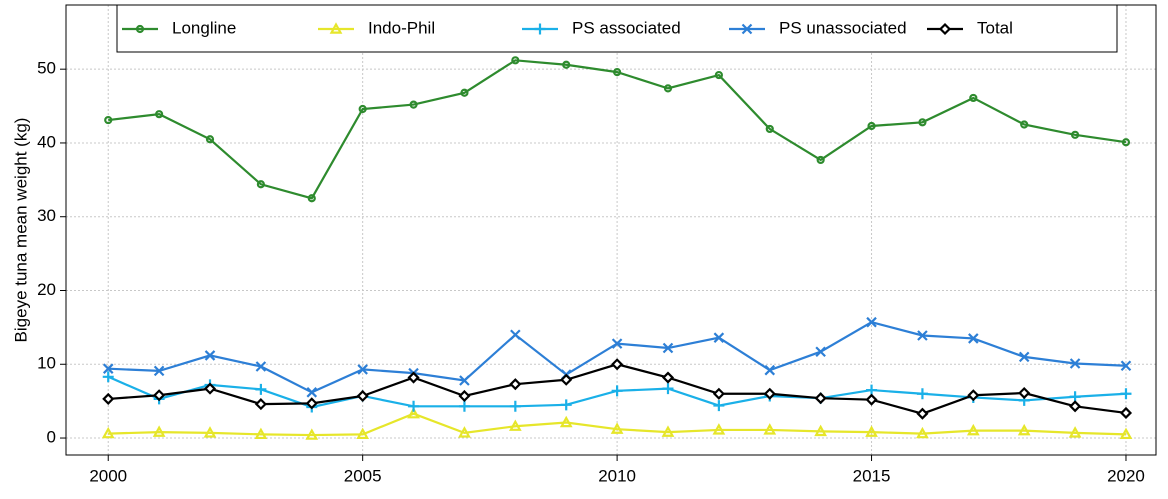 Image resolution: width=1168 pixels, height=499 pixels. Describe the element at coordinates (20, 230) in the screenshot. I see `y-axis-label: Bigeye tuna mean weight (kg)` at that location.